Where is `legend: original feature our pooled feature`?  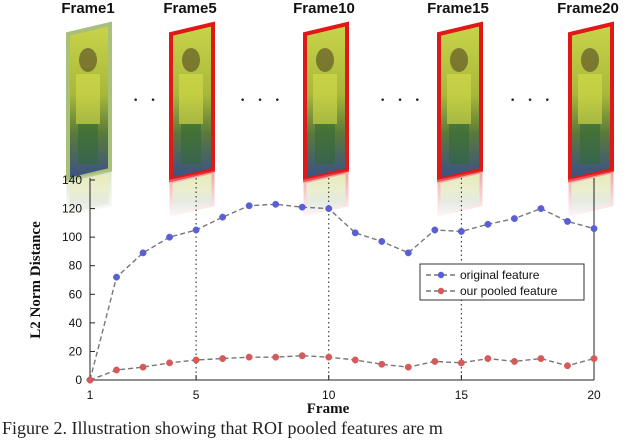 legend: original feature our pooled feature is located at coordinates (502, 282).